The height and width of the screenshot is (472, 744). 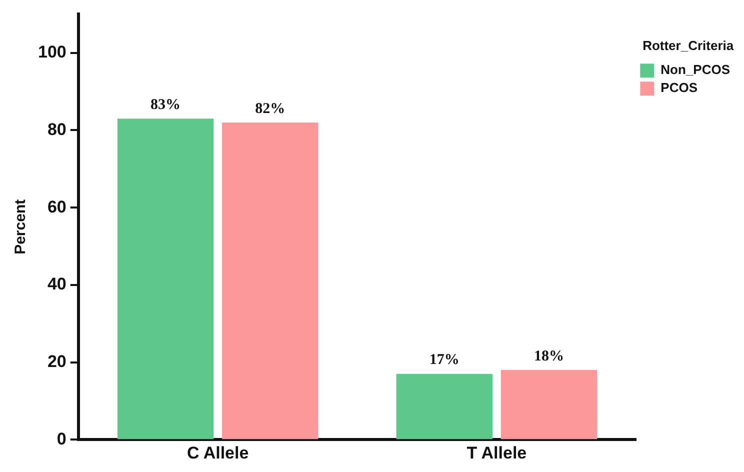 What do you see at coordinates (444, 360) in the screenshot?
I see `data-label: 17%` at bounding box center [444, 360].